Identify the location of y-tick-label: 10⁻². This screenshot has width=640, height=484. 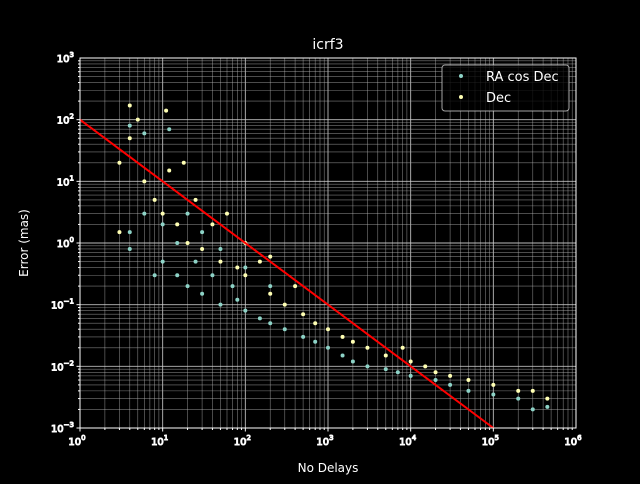
(62, 366).